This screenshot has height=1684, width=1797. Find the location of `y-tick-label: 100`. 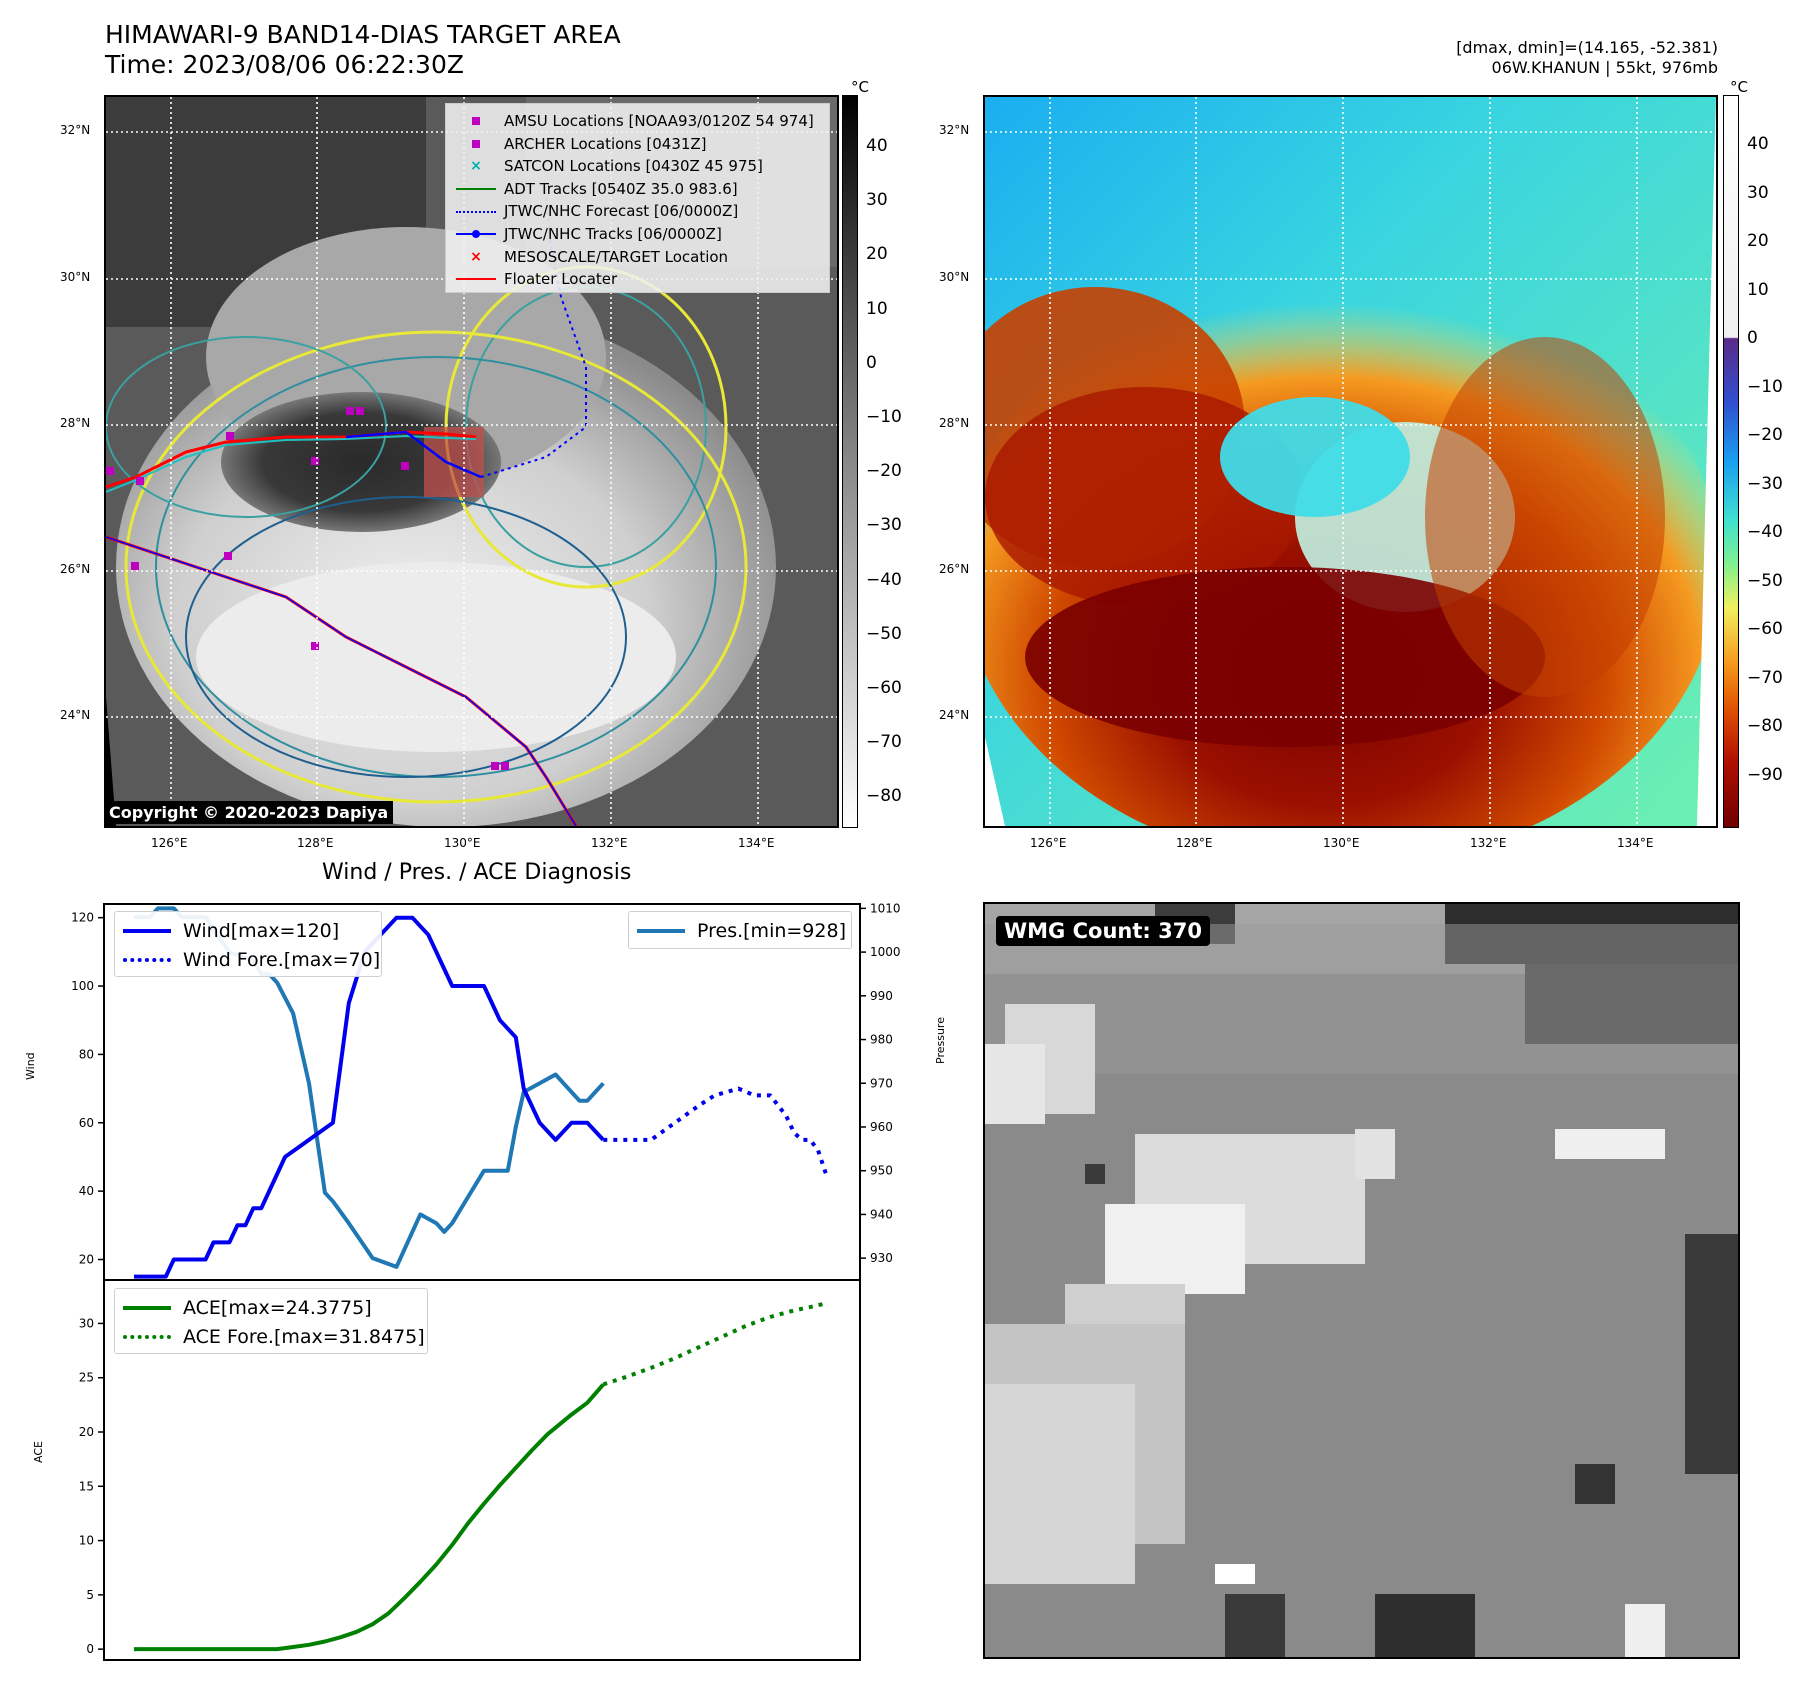

y-tick-label: 100 is located at coordinates (82, 986).